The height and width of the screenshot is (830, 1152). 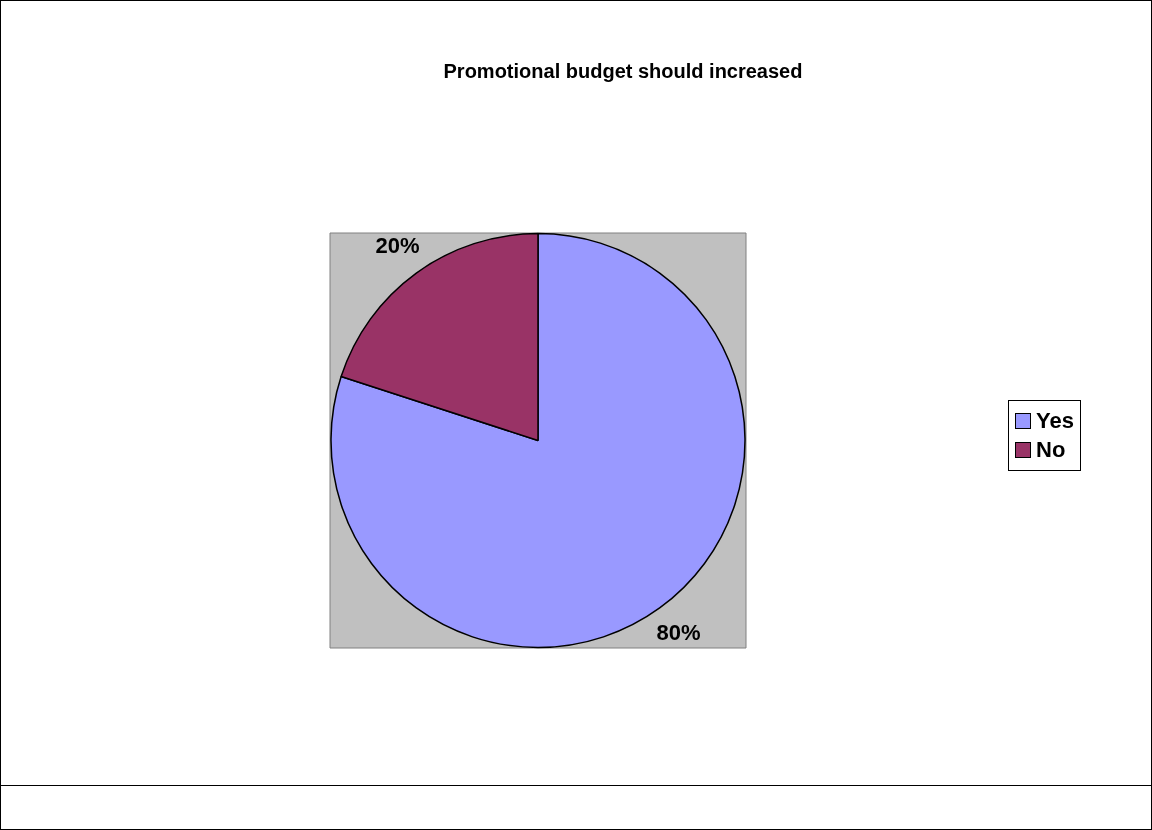 I want to click on data-label: 80%, so click(x=678, y=632).